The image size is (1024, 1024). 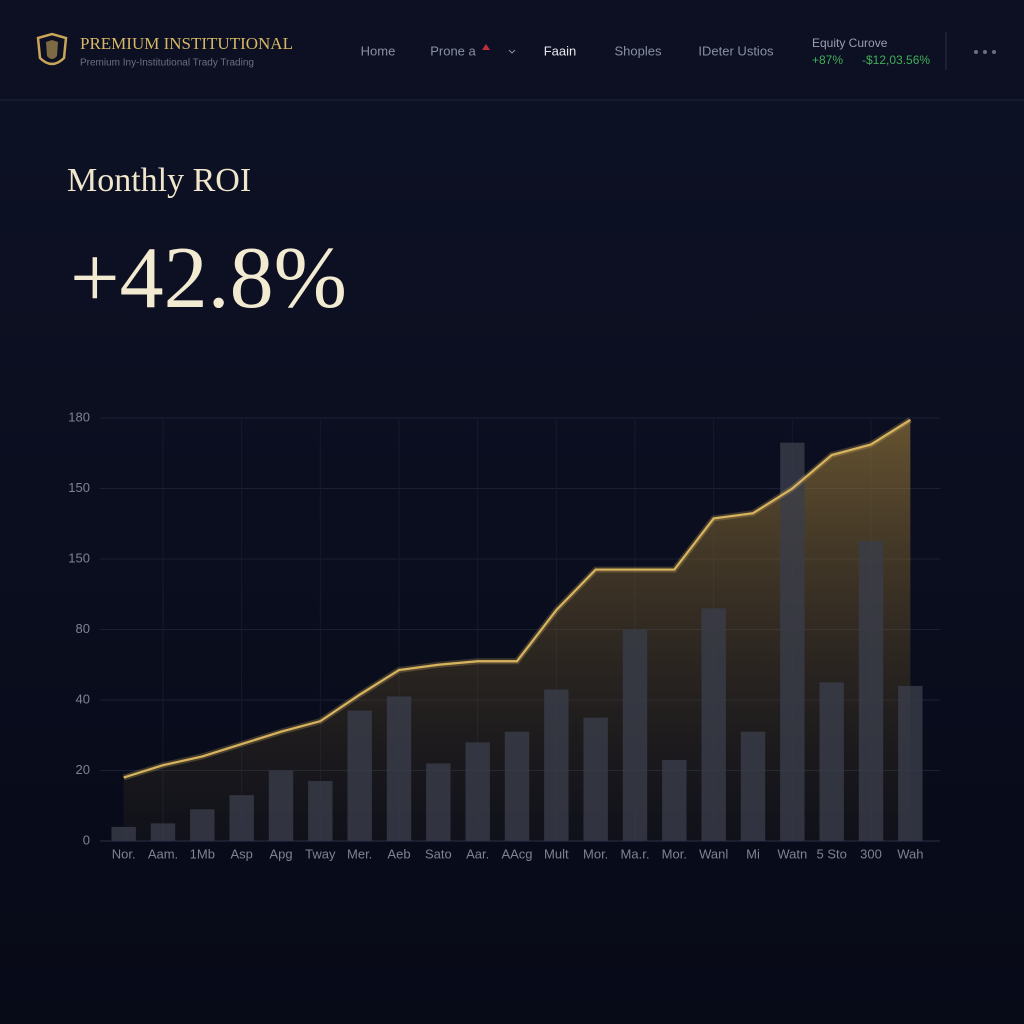 What do you see at coordinates (320, 853) in the screenshot?
I see `x-tick-label: Tway` at bounding box center [320, 853].